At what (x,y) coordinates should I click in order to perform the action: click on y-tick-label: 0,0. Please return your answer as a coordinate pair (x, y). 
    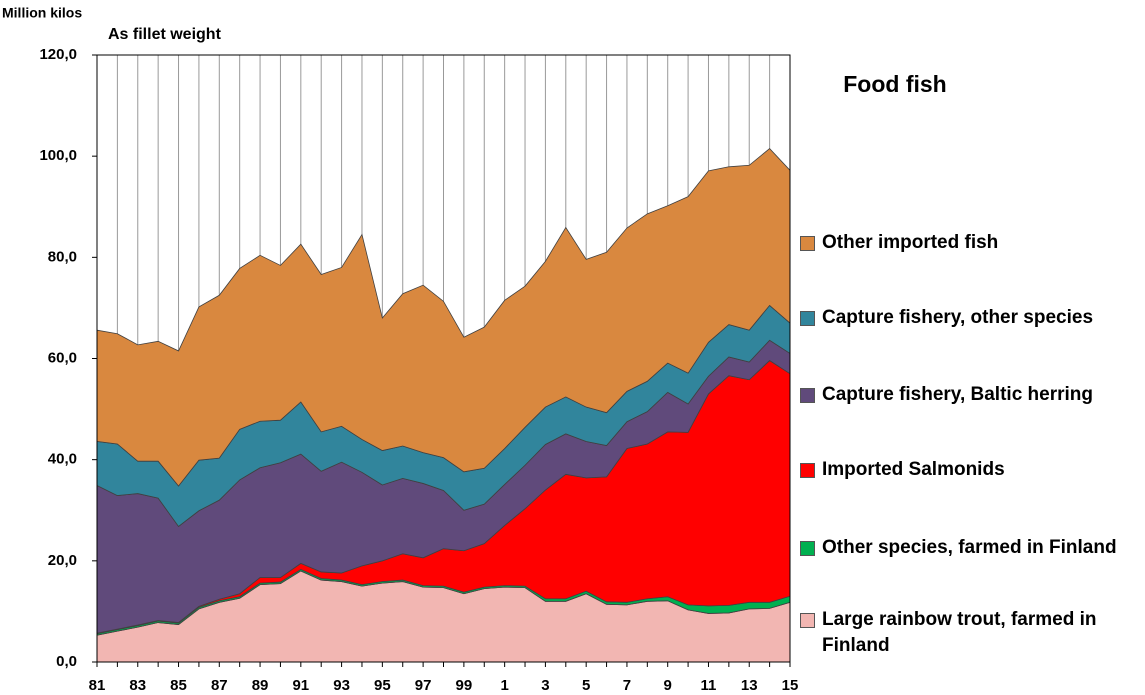
    Looking at the image, I should click on (66, 661).